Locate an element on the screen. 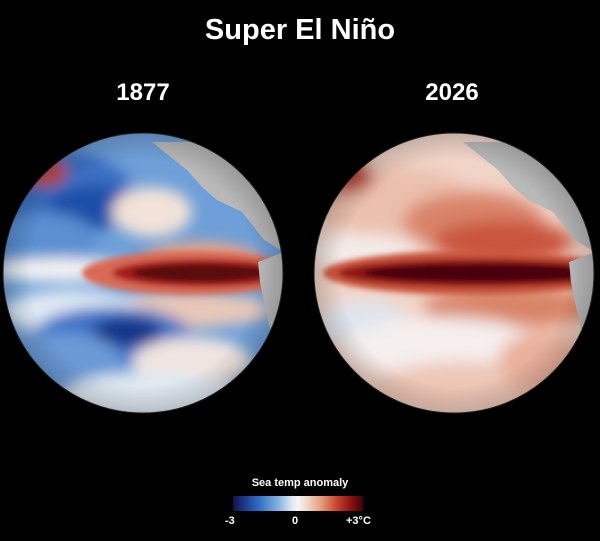  color-scale-bar is located at coordinates (298, 503).